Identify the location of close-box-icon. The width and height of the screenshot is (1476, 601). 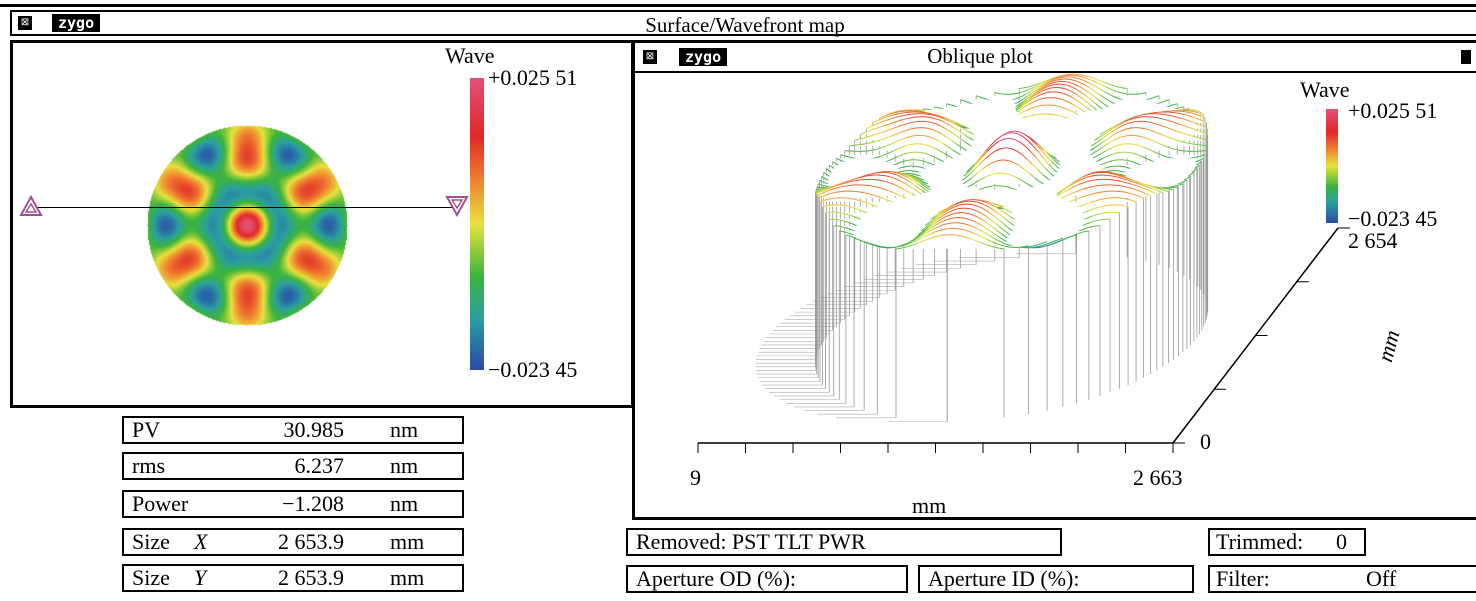
(1466, 57).